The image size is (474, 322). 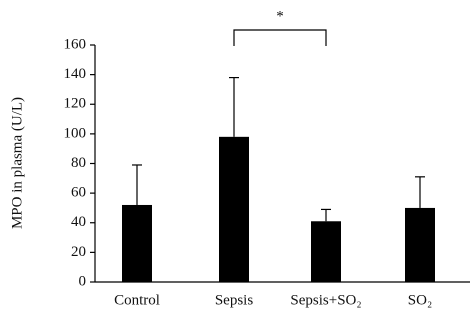 What do you see at coordinates (78, 252) in the screenshot?
I see `y-tick-label: 20` at bounding box center [78, 252].